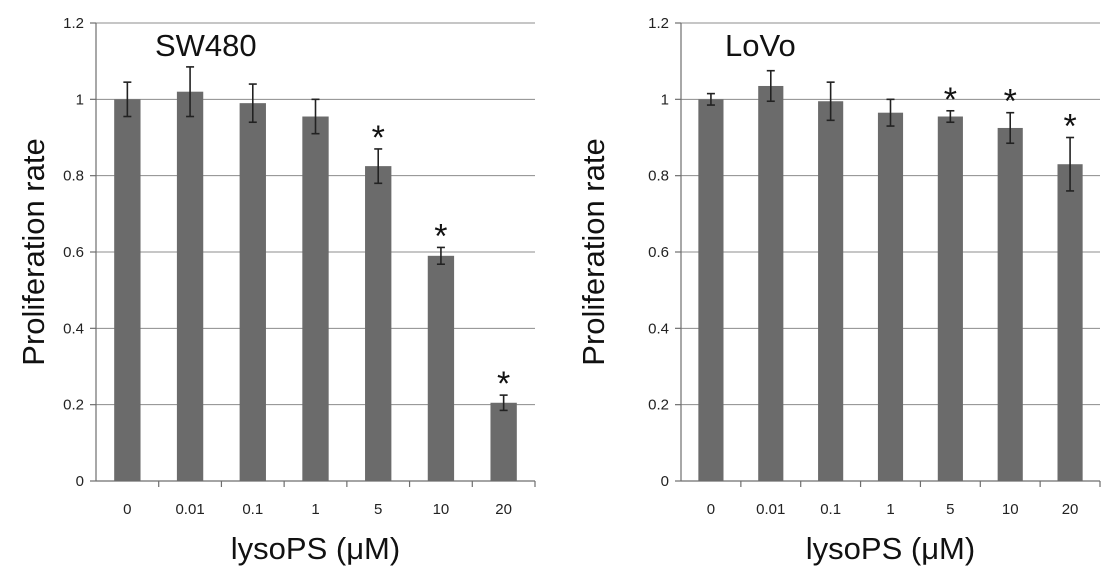 Image resolution: width=1105 pixels, height=566 pixels. Describe the element at coordinates (206, 45) in the screenshot. I see `chart-title: SW480` at that location.